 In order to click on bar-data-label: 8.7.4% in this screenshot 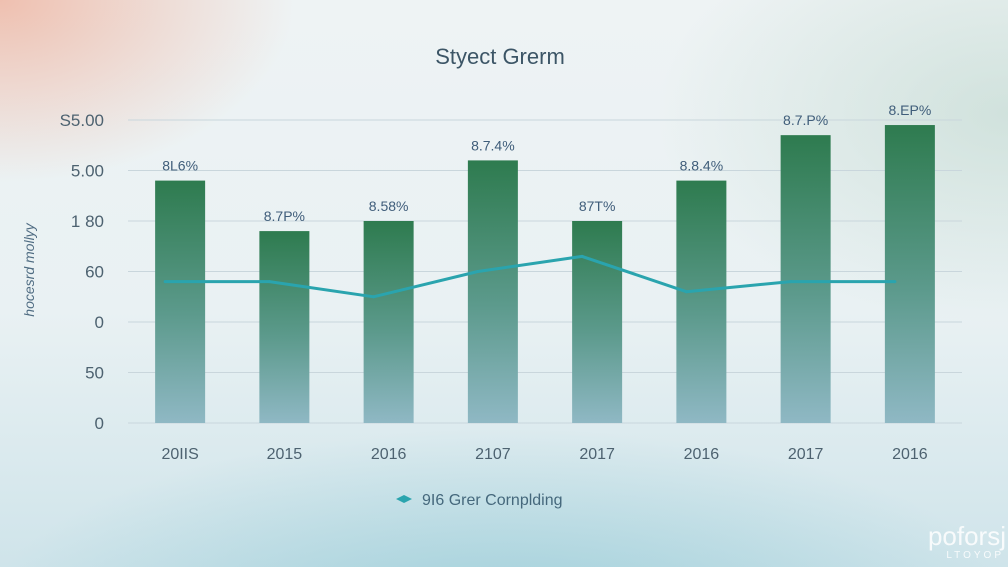, I will do `click(493, 145)`.